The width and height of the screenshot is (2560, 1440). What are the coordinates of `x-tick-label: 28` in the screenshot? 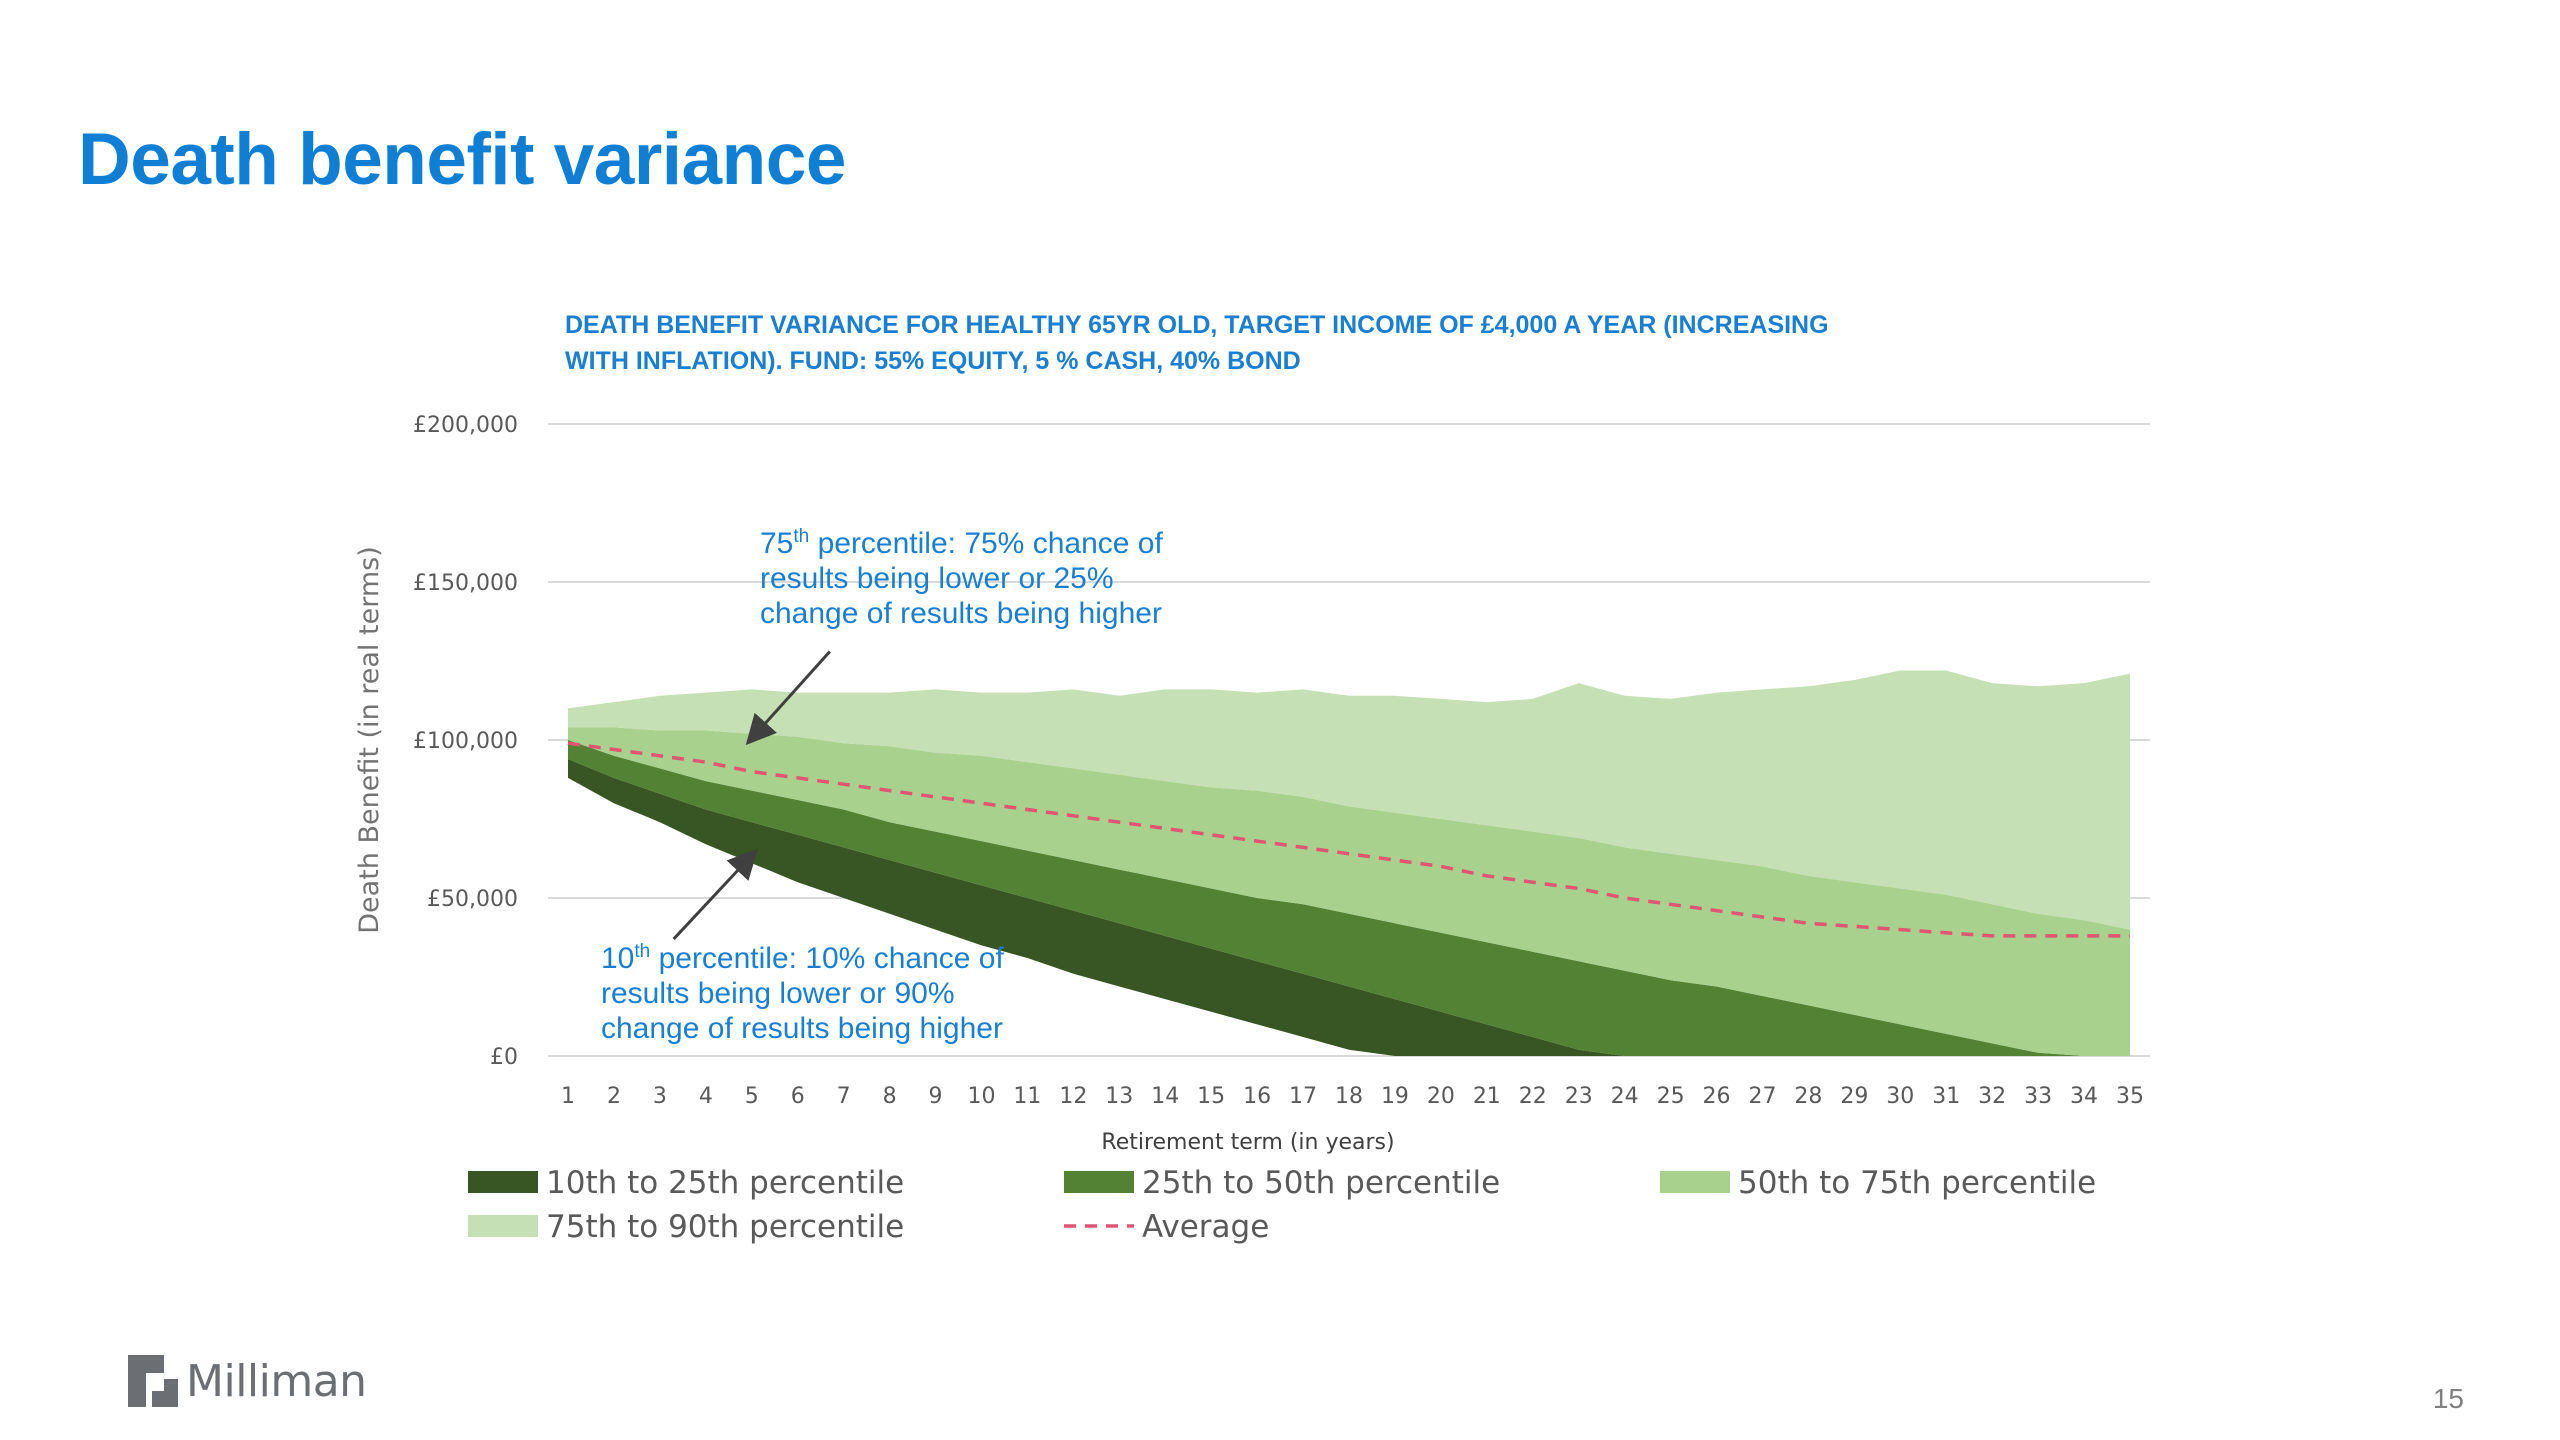 It's located at (1808, 1096).